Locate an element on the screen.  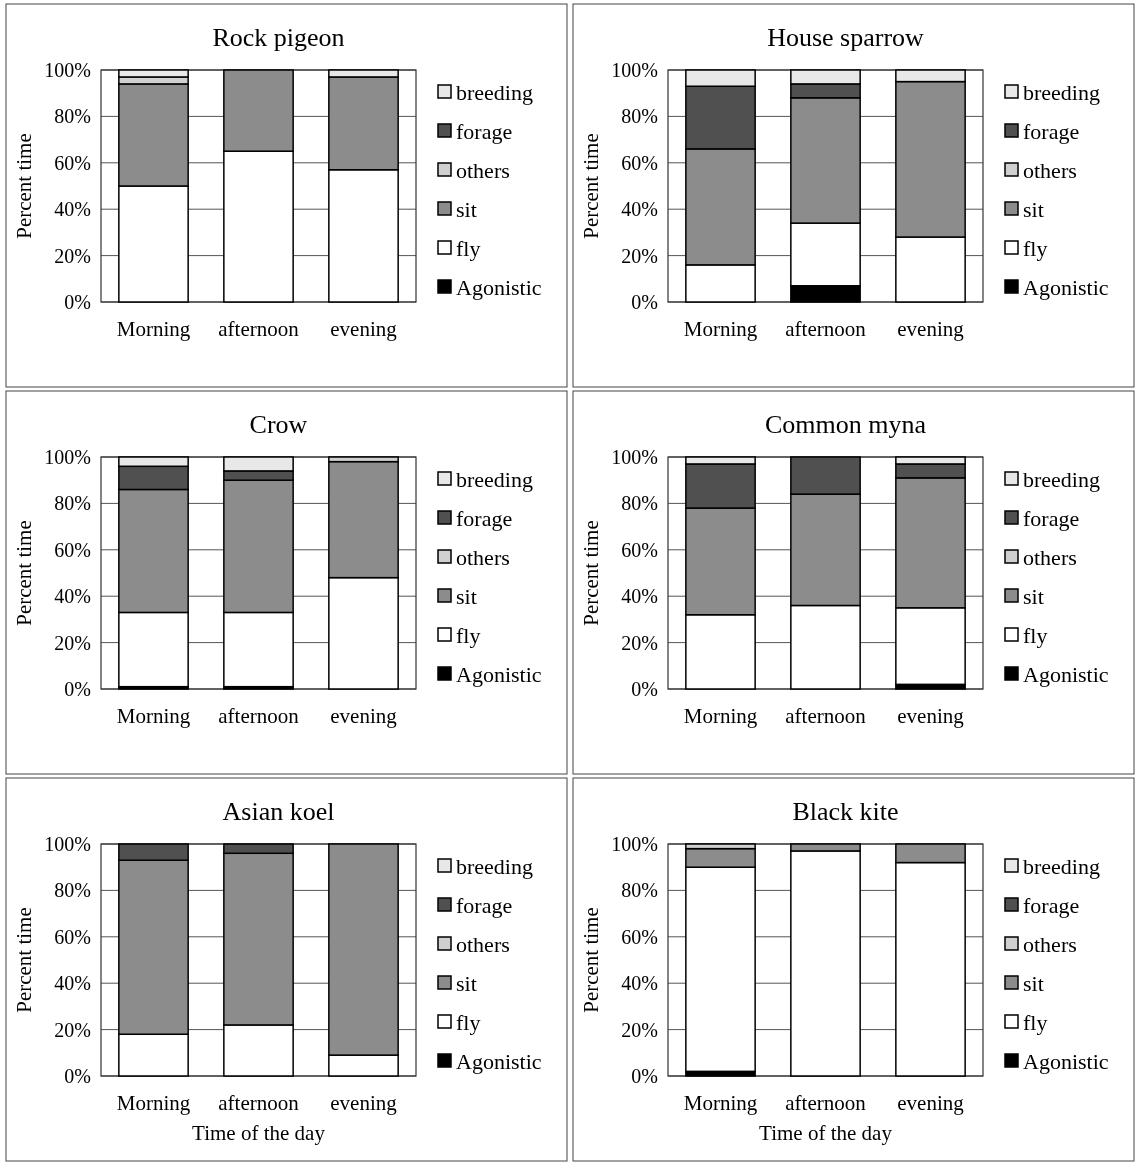
chart-title: Black kite is located at coordinates (845, 811).